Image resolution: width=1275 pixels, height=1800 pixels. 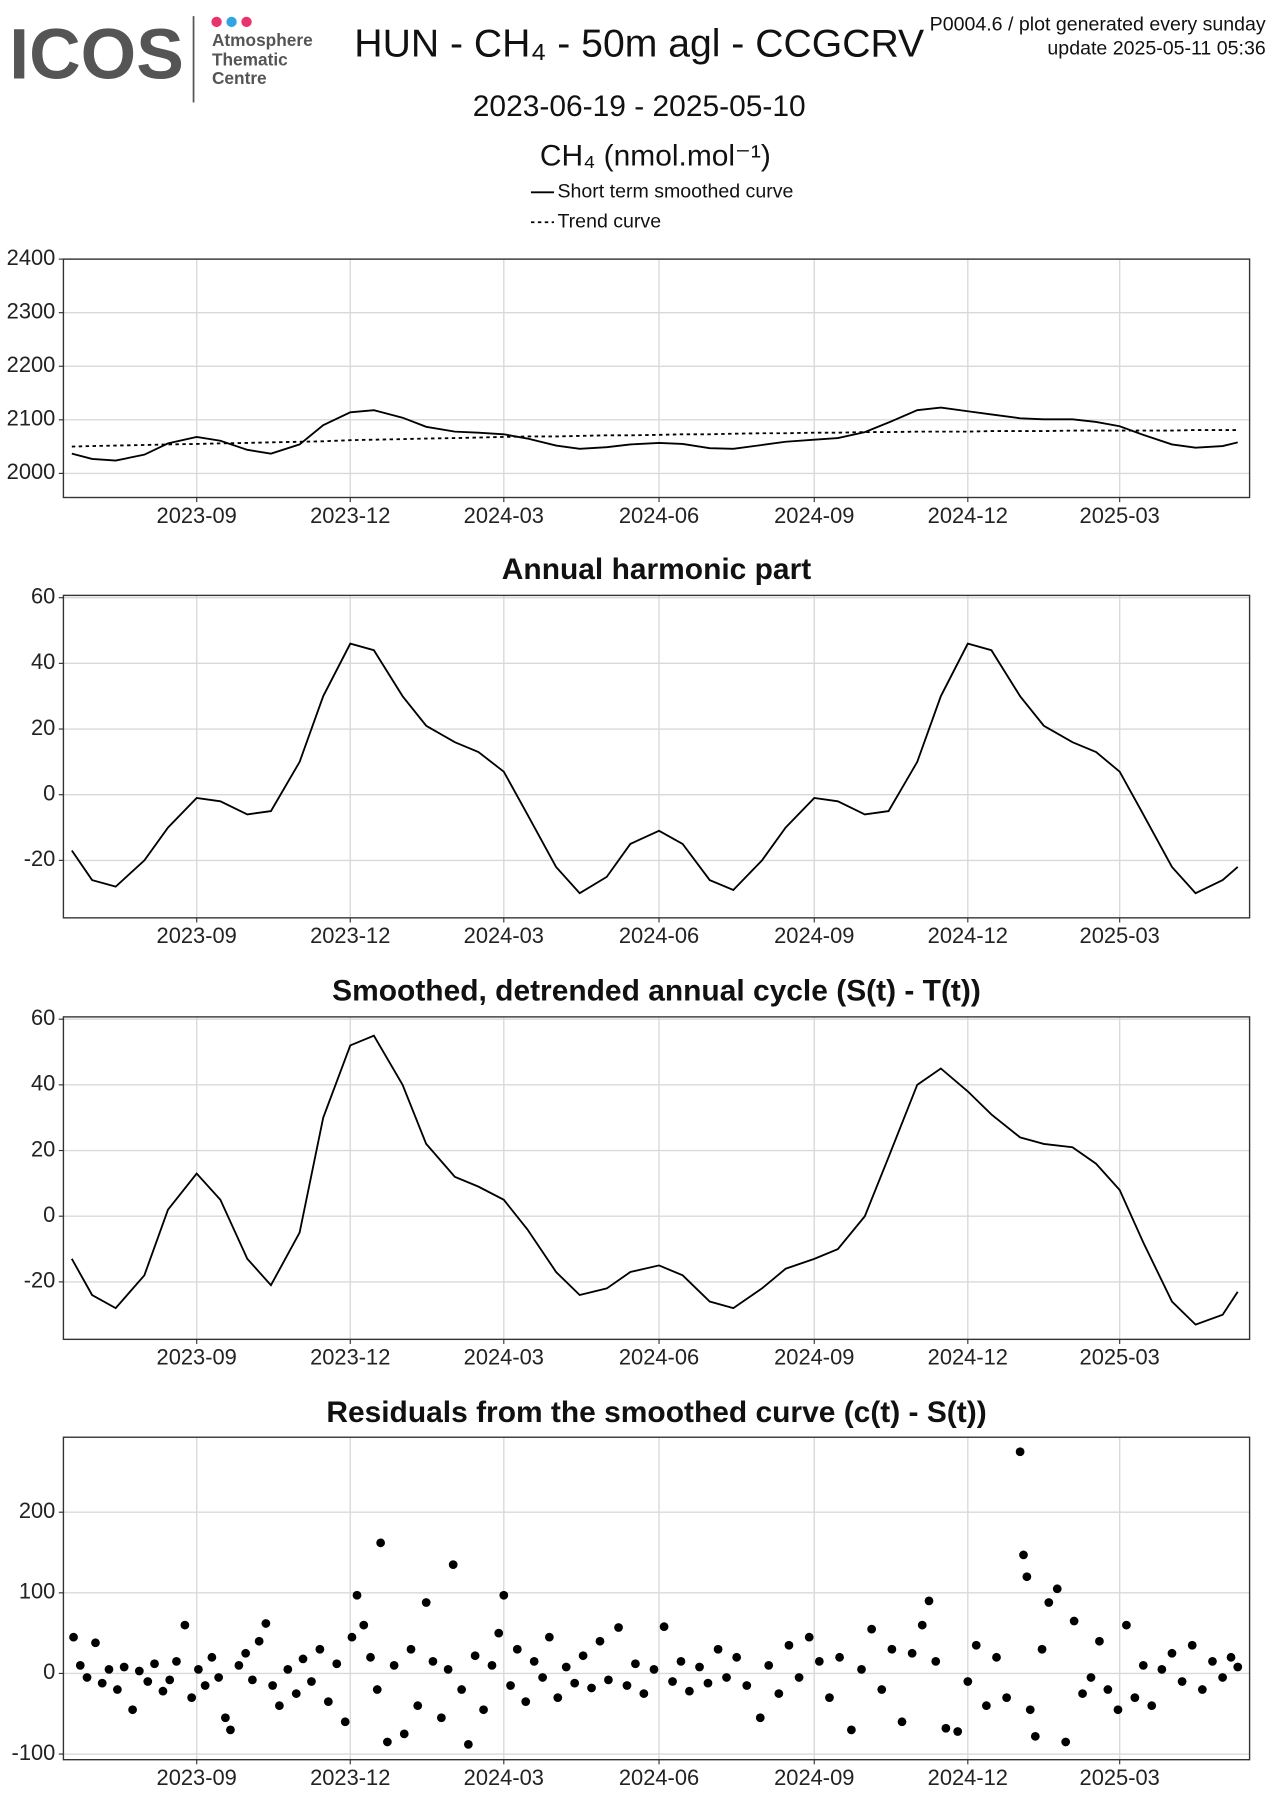 I want to click on y-axis-label: CH₄ (nmol.mol⁻¹), so click(x=655, y=156).